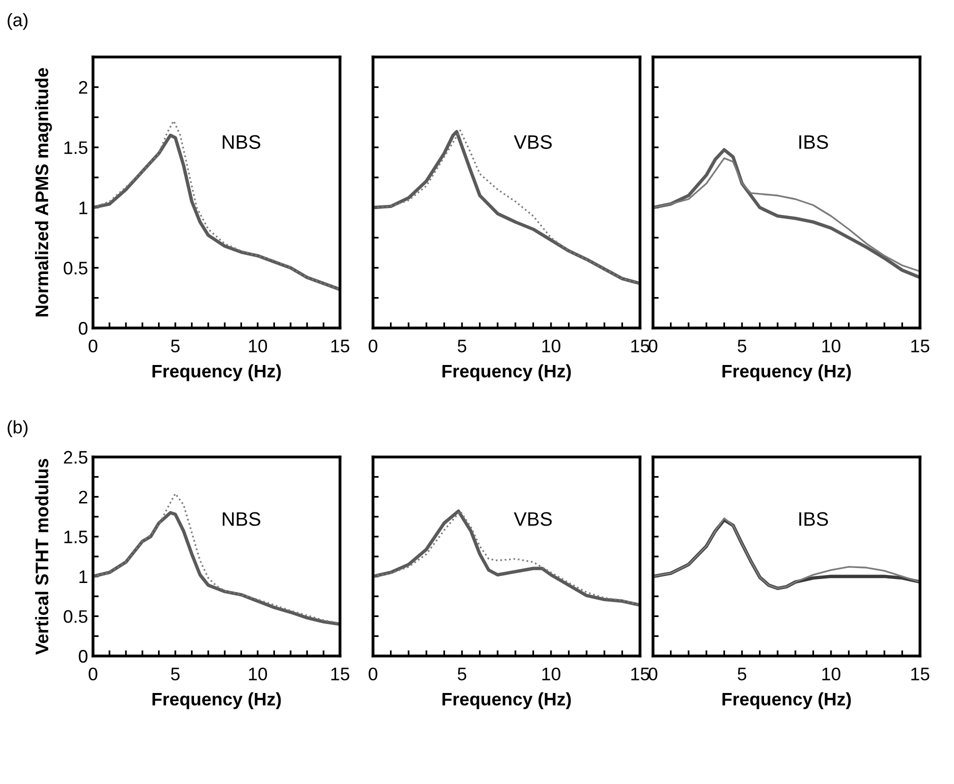  Describe the element at coordinates (18, 429) in the screenshot. I see `text: (b)` at that location.